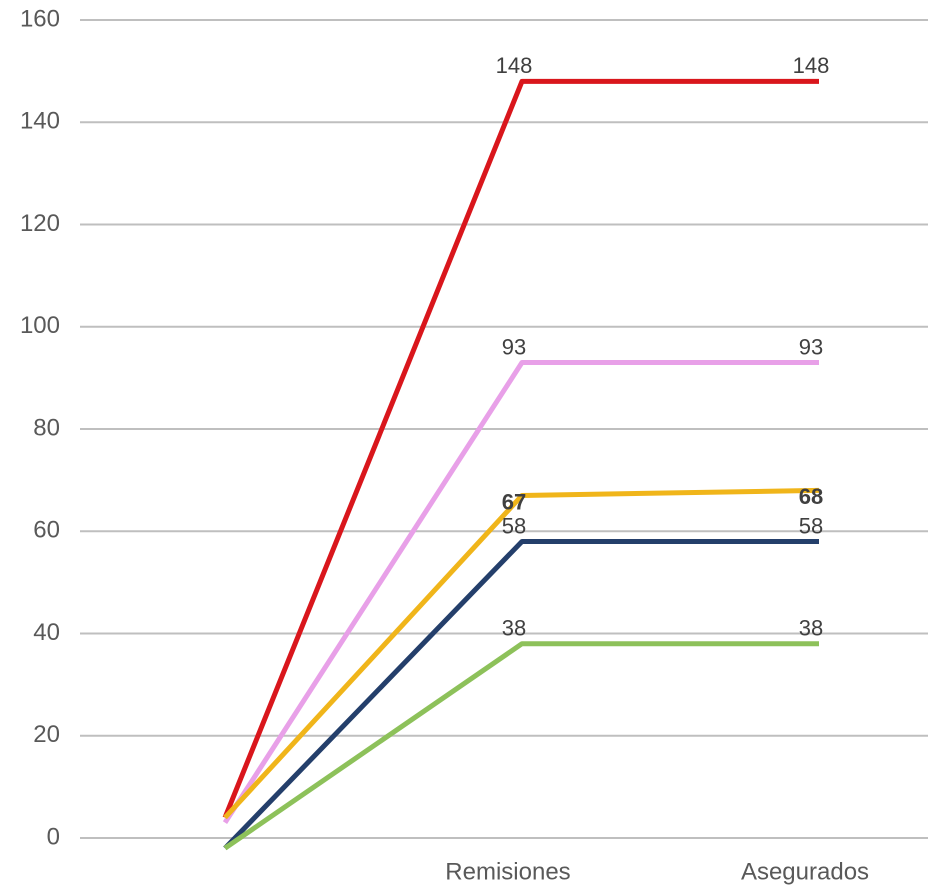 The image size is (932, 890). Describe the element at coordinates (46, 632) in the screenshot. I see `y-tick-label: 40` at that location.